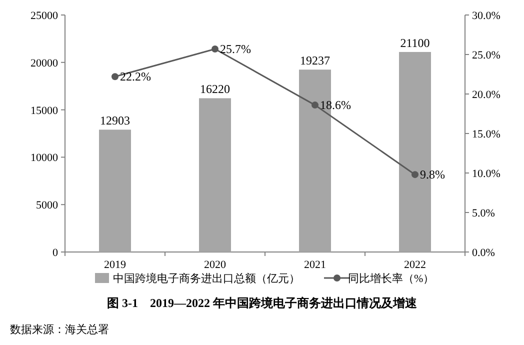 The width and height of the screenshot is (524, 345). Describe the element at coordinates (486, 134) in the screenshot. I see `y2-tick-label: 15.0%` at that location.